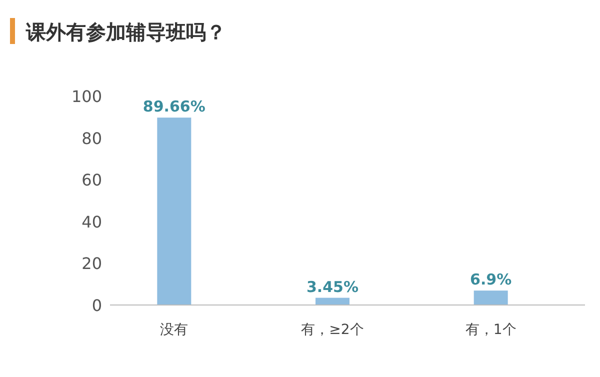 This screenshot has width=600, height=377. I want to click on y-tick-label: 40, so click(92, 222).